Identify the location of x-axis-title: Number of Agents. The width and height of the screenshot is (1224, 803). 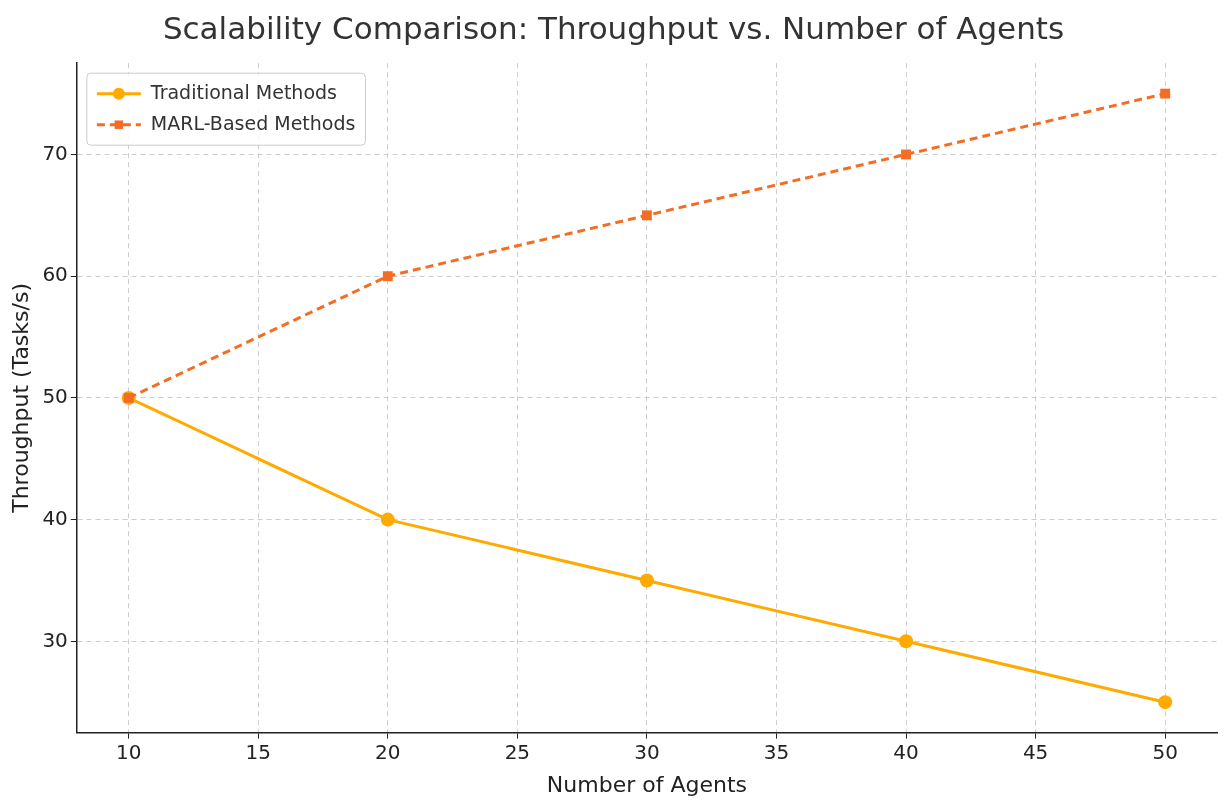
(646, 784).